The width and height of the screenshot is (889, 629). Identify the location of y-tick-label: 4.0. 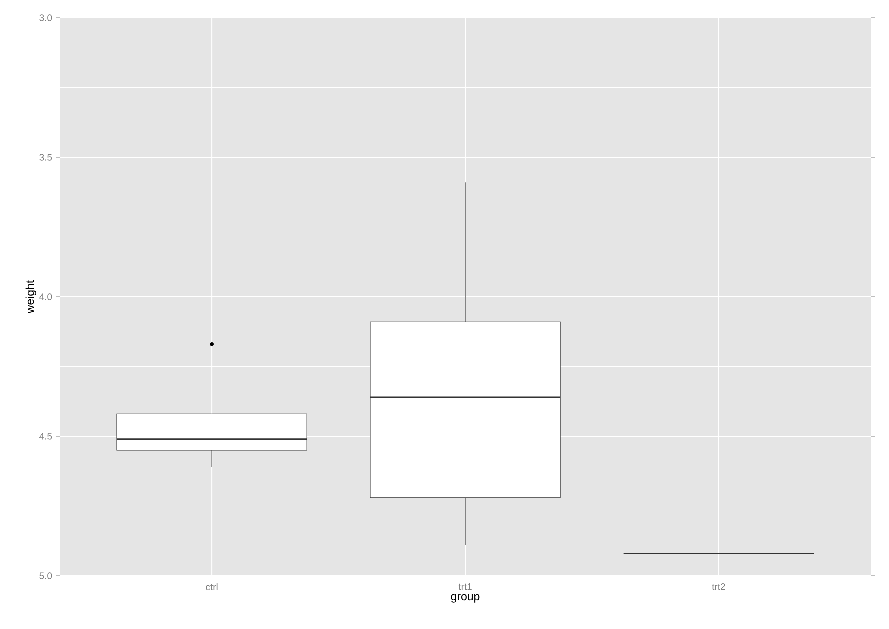
(46, 297).